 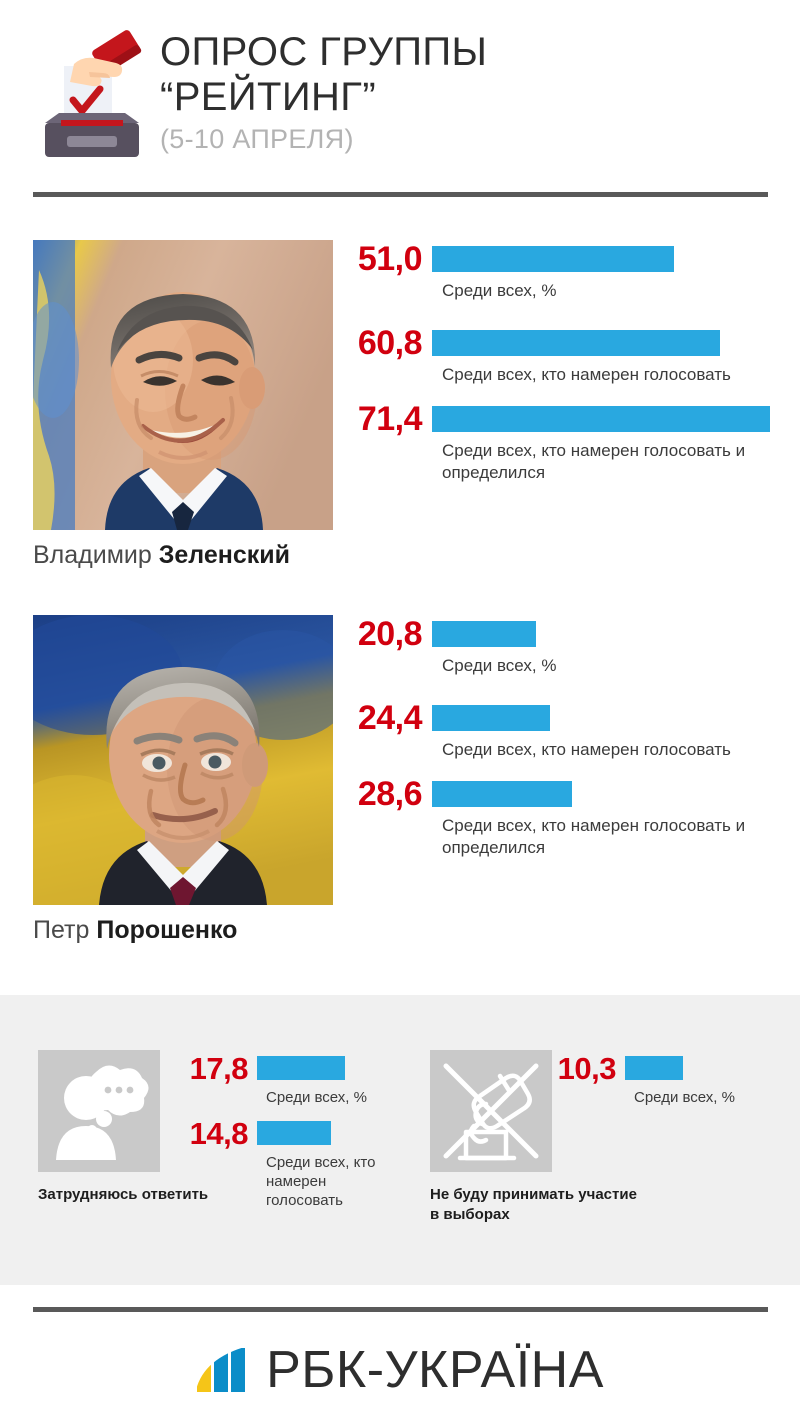 What do you see at coordinates (435, 1370) in the screenshot?
I see `logo-text: РБК-УКРАЇНА` at bounding box center [435, 1370].